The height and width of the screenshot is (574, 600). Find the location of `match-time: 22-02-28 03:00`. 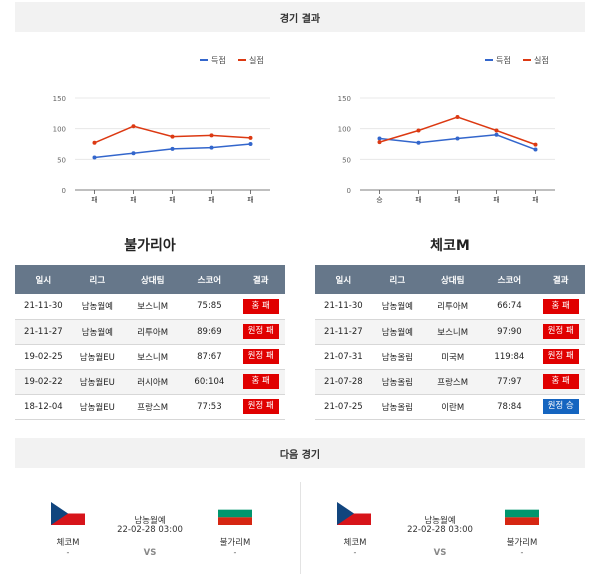

match-time: 22-02-28 03:00 is located at coordinates (440, 530).